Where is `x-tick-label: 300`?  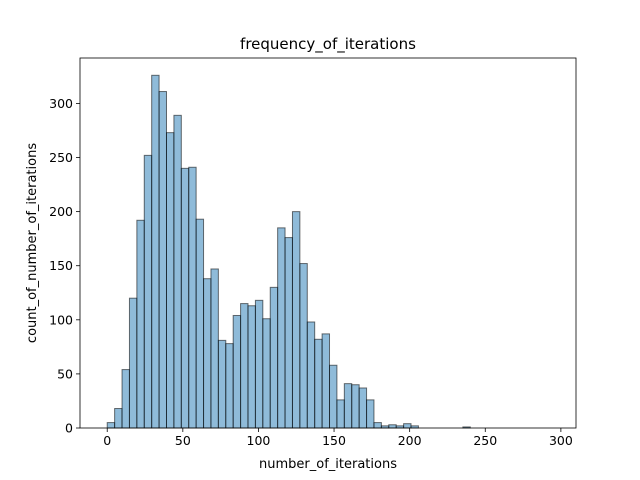
x-tick-label: 300 is located at coordinates (561, 440).